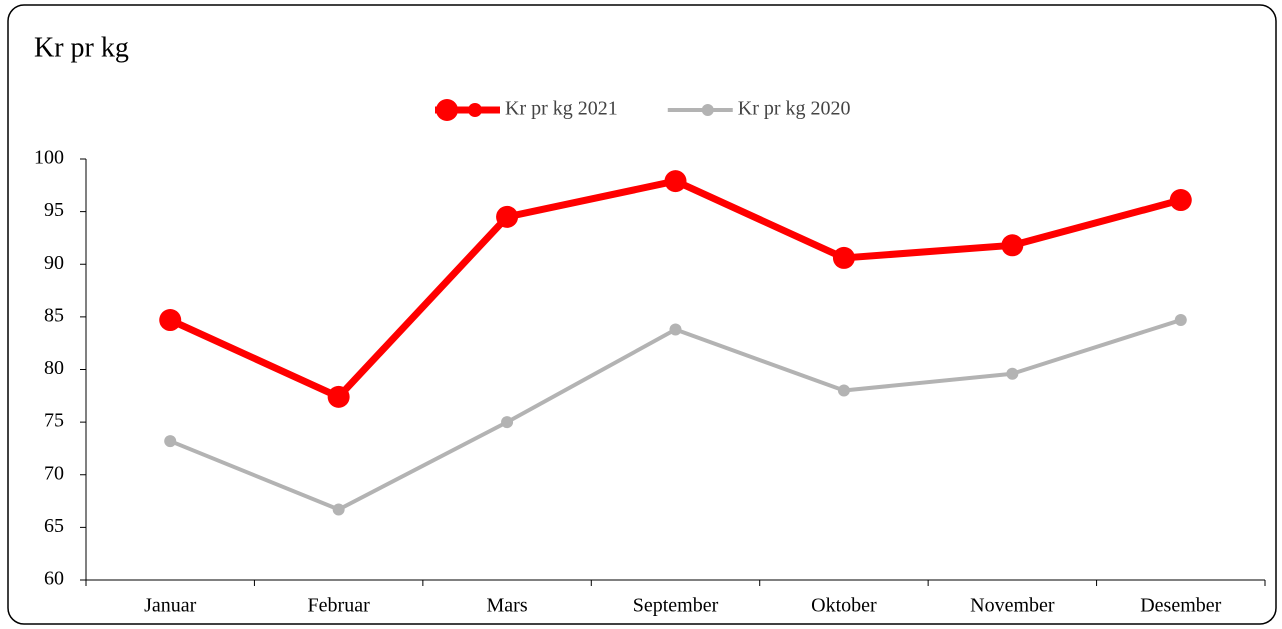 This screenshot has width=1282, height=629. Describe the element at coordinates (1012, 606) in the screenshot. I see `x-tick-label: November` at that location.